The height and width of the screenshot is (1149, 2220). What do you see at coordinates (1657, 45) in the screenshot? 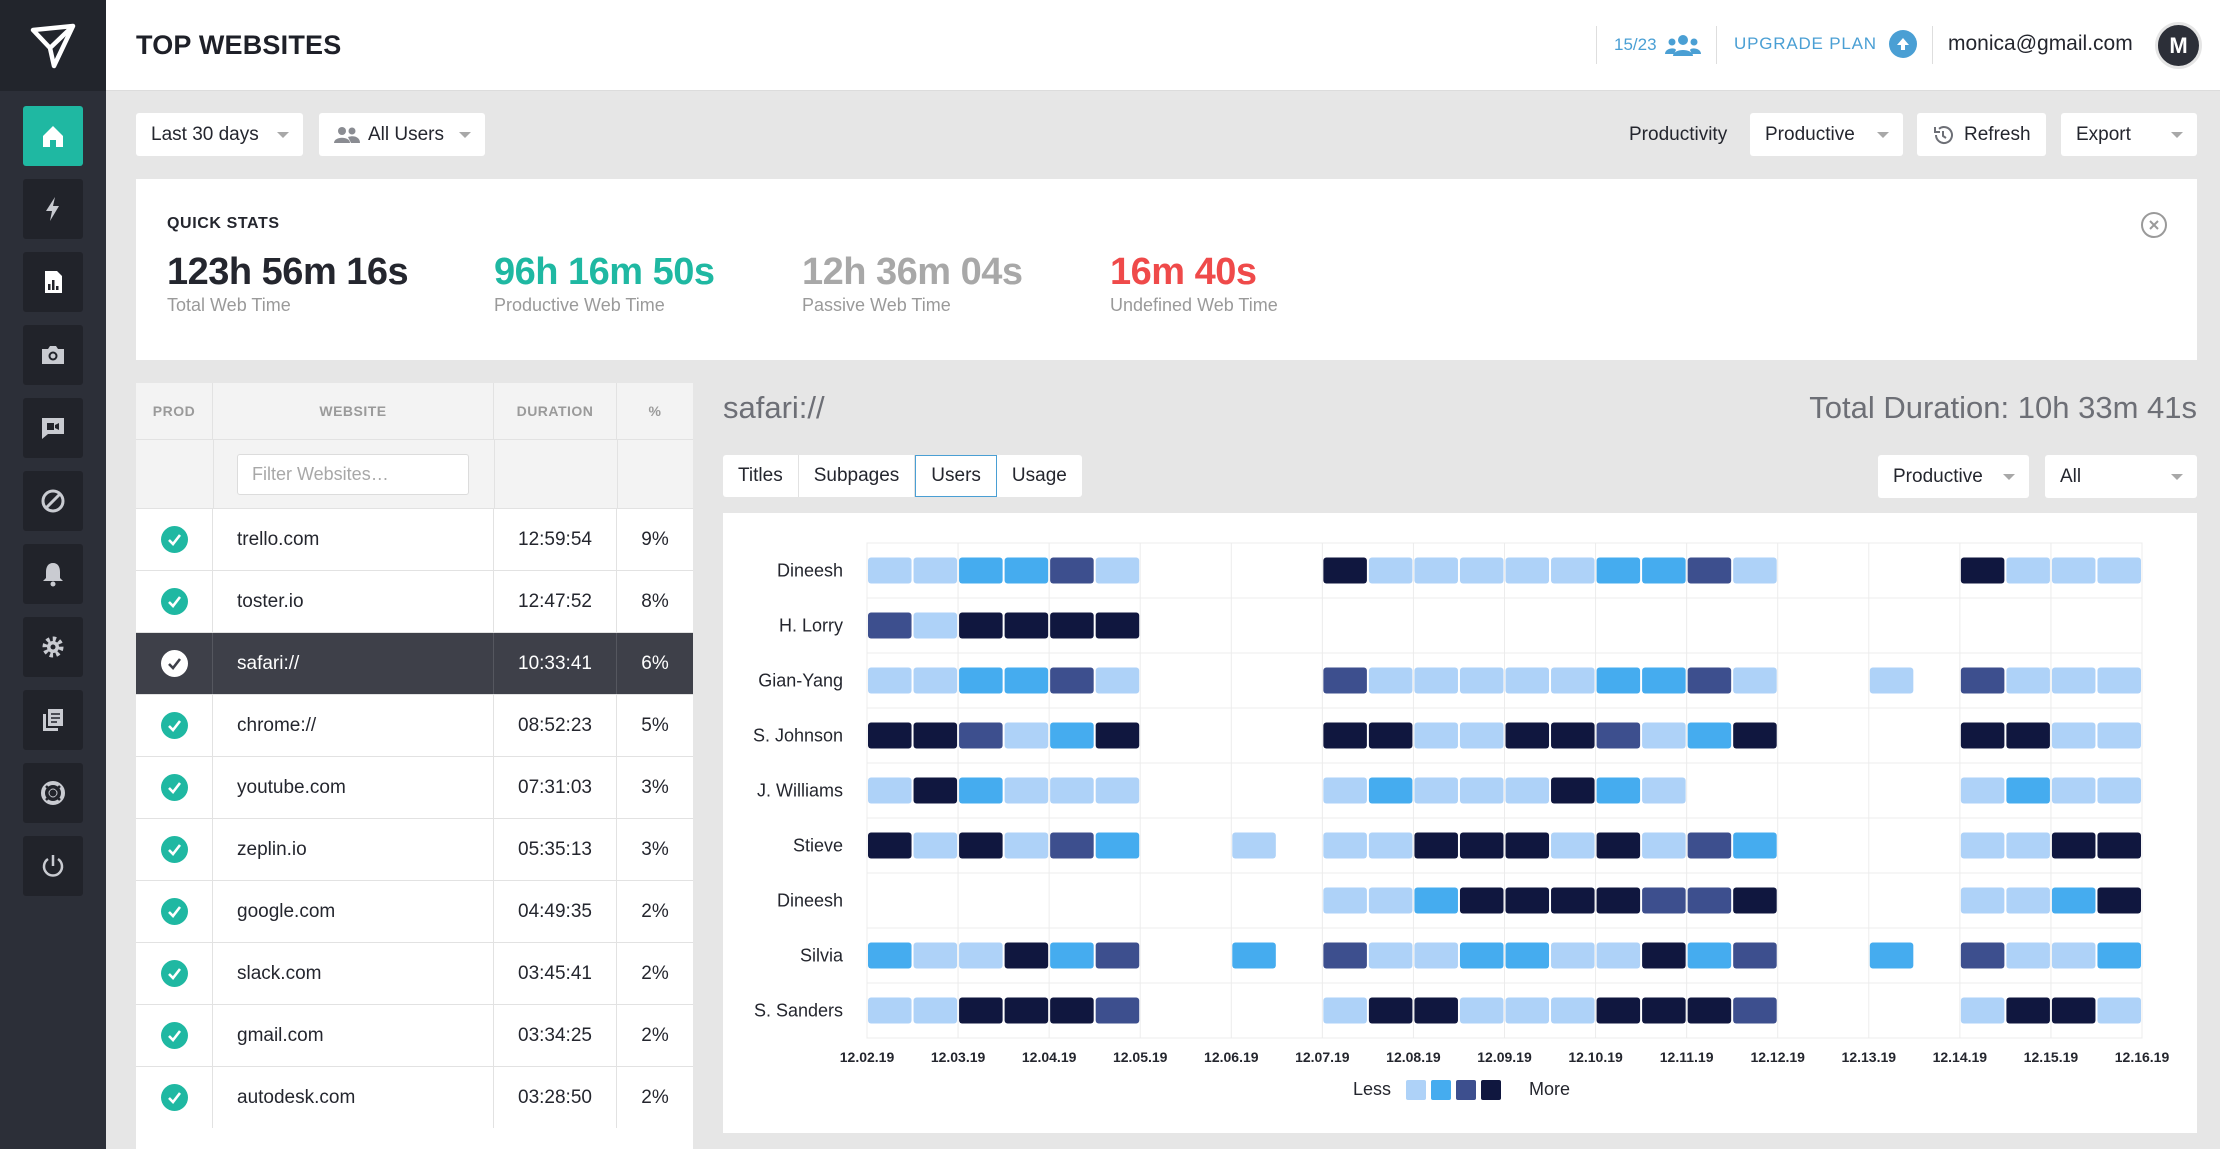
I see `seats-indicator: 15/23` at bounding box center [1657, 45].